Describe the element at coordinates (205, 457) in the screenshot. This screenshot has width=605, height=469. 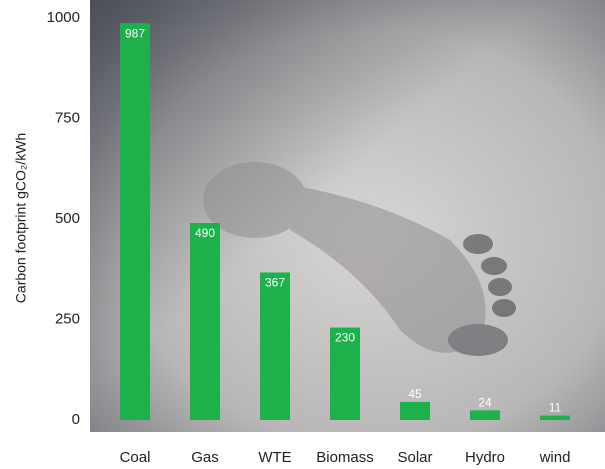
I see `x-tick-label: Gas` at that location.